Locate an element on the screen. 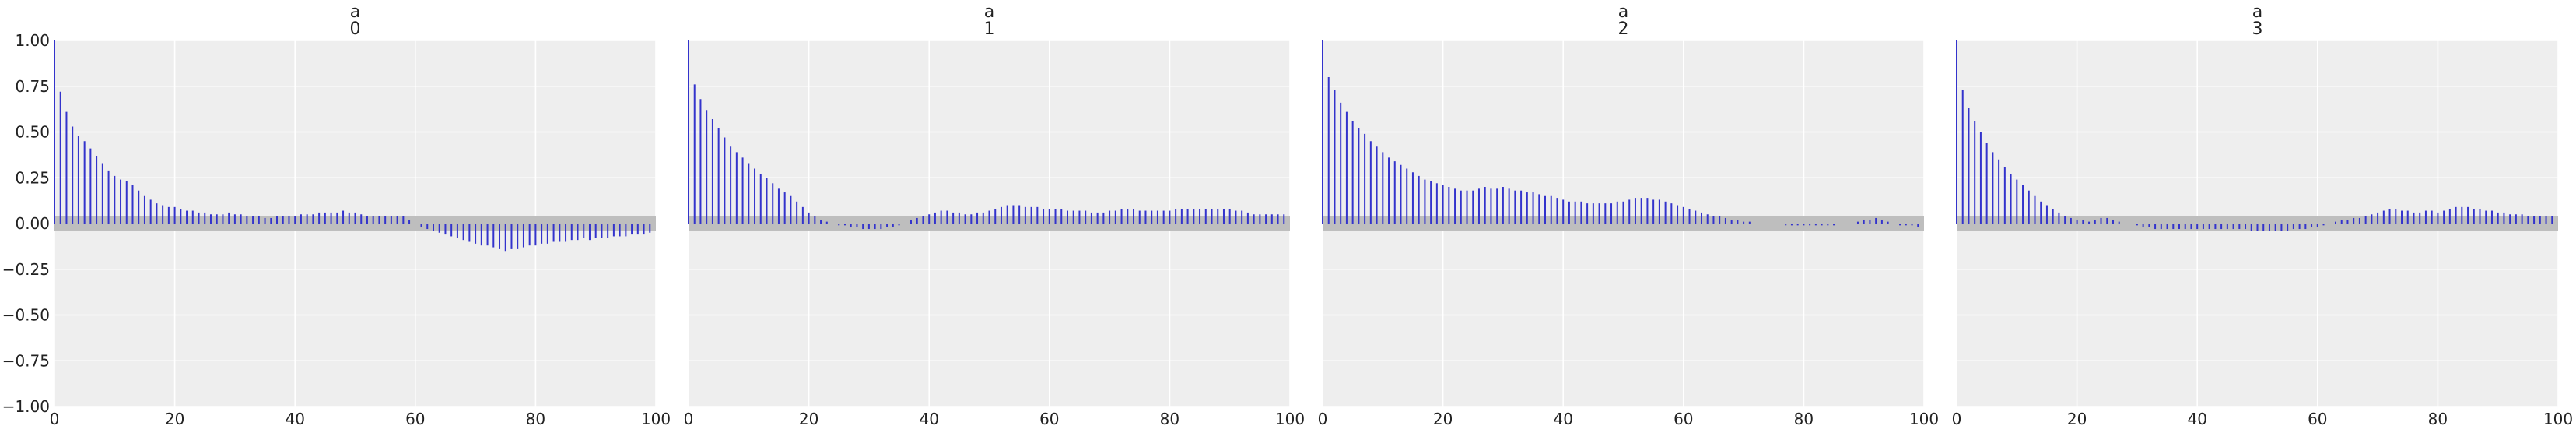 The image size is (2576, 433). y-tick-label: −0.50 is located at coordinates (26, 316).